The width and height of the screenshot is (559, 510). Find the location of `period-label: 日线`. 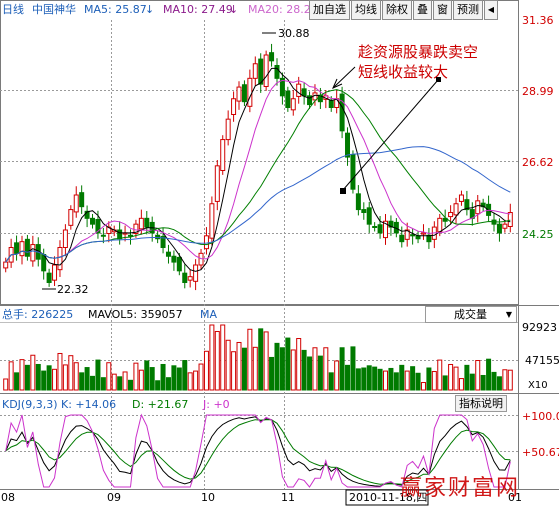

period-label: 日线 is located at coordinates (13, 9).